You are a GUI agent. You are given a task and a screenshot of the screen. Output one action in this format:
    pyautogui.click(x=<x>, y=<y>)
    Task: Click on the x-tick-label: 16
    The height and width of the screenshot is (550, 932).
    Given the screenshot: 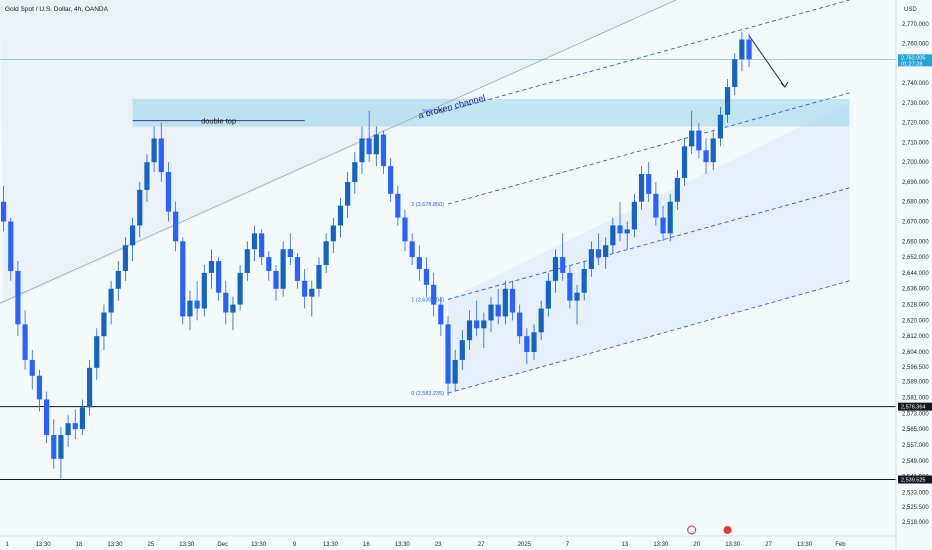 What is the action you would take?
    pyautogui.click(x=366, y=545)
    